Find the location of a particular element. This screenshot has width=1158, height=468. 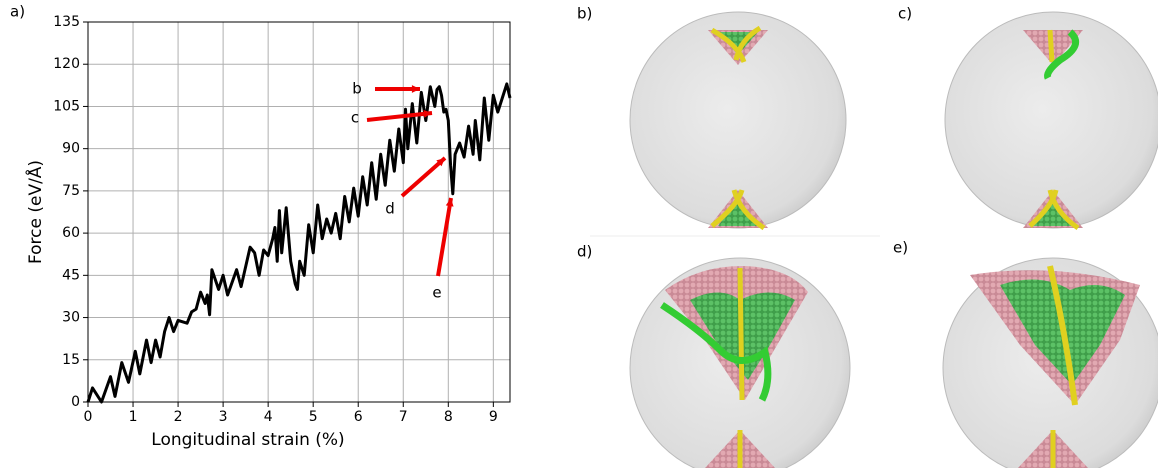

y-tick-label: 45 is located at coordinates (71, 275).